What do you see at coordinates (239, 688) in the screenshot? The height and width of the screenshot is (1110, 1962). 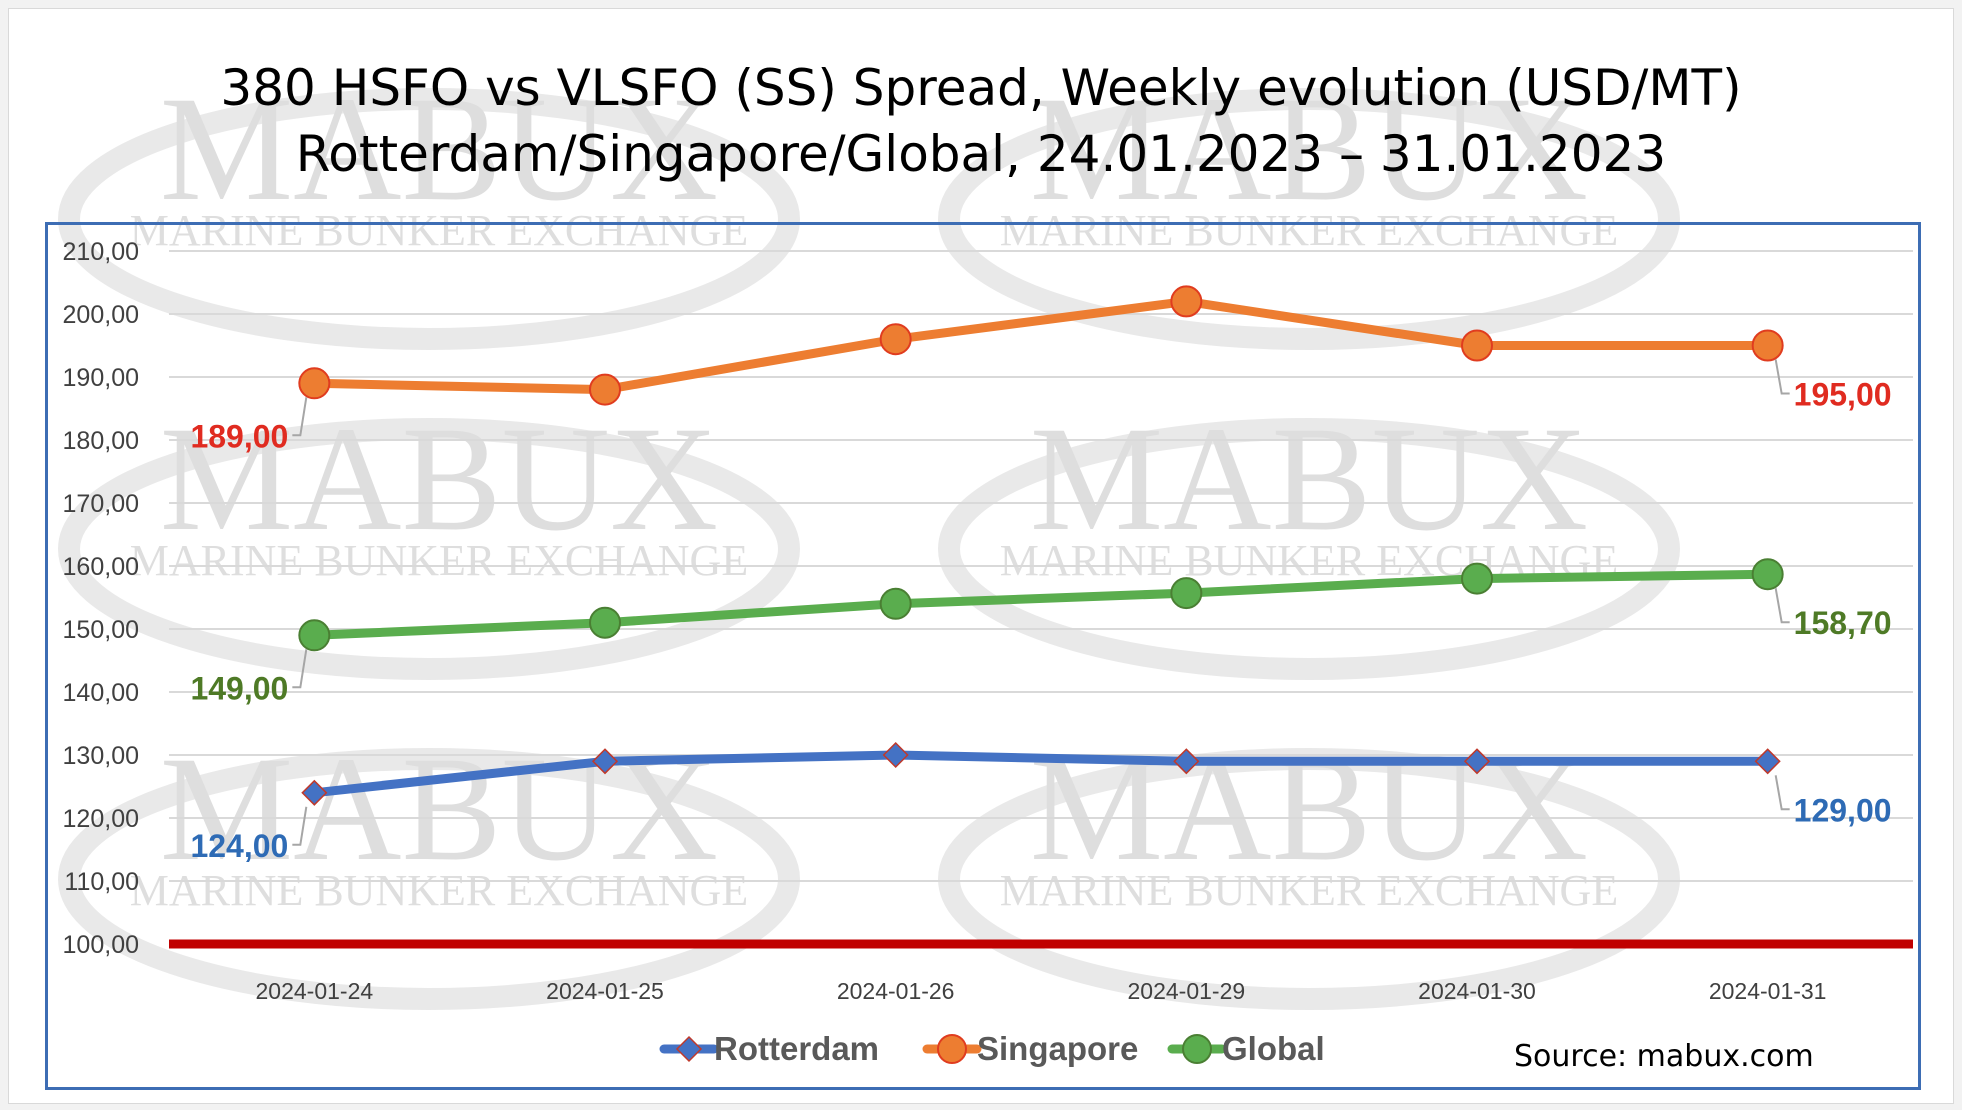 I see `global-first-value-label: 149,00` at bounding box center [239, 688].